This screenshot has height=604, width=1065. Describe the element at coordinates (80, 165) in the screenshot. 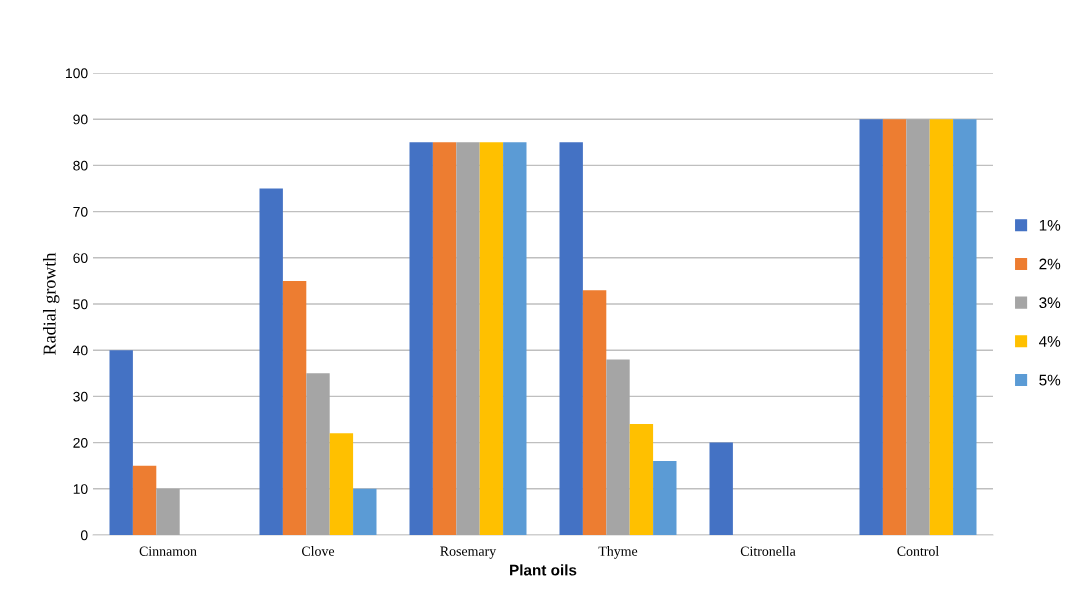

I see `y-tick-label: 80` at that location.